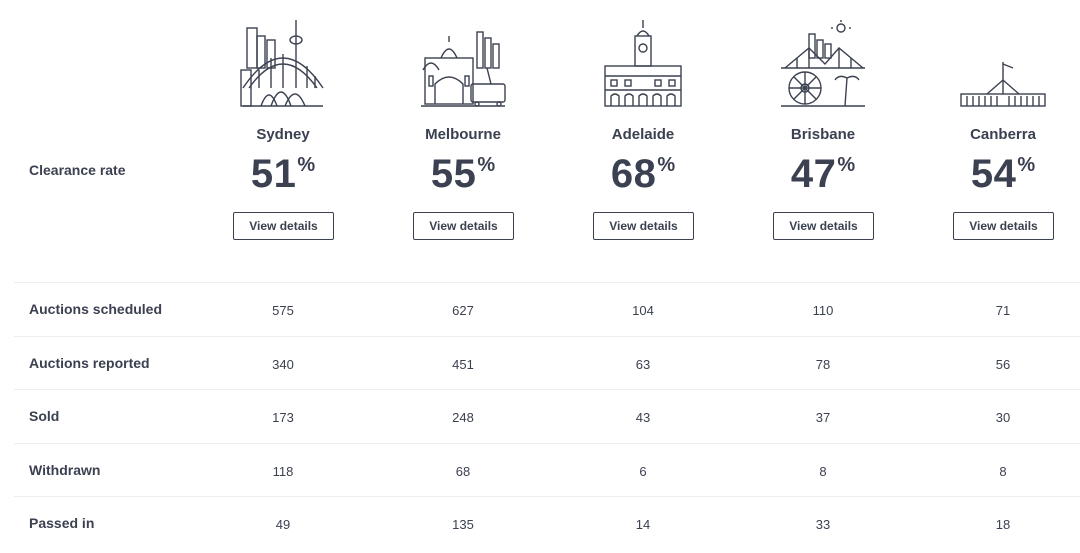 This screenshot has height=553, width=1080. Describe the element at coordinates (823, 417) in the screenshot. I see `table-cell: 37` at that location.